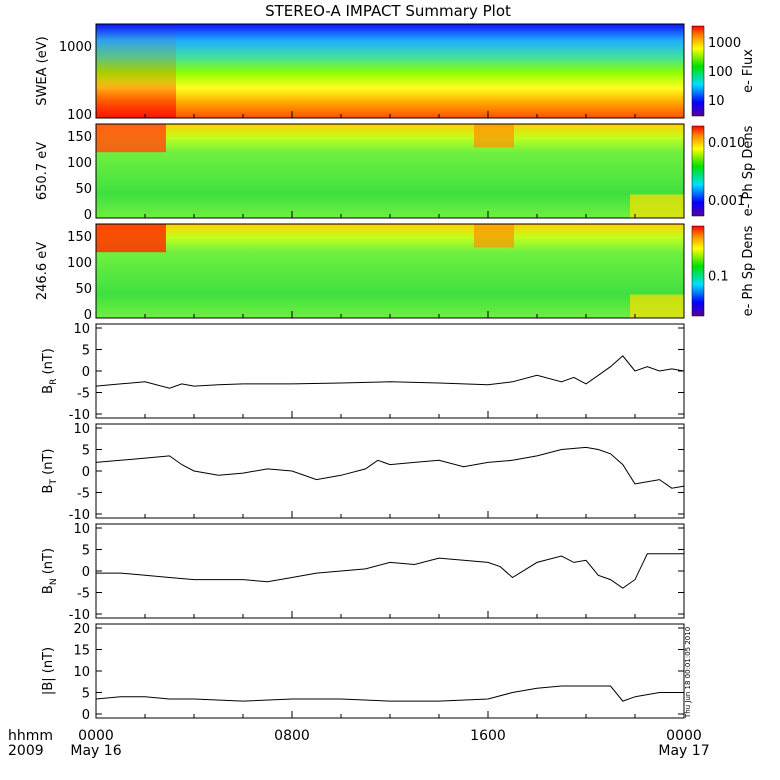  What do you see at coordinates (688, 673) in the screenshot?
I see `timestamp-label: Thu Jun 18 00:01:05 2010` at bounding box center [688, 673].